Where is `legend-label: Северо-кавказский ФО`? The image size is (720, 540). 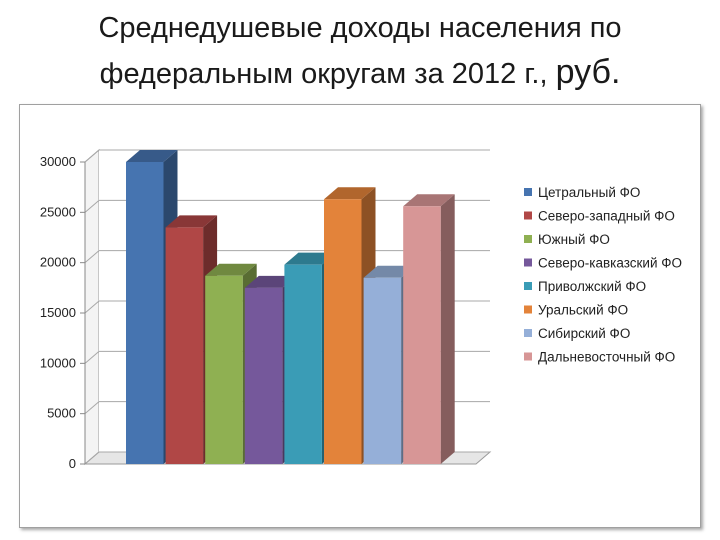
legend-label: Северо-кавказский ФО is located at coordinates (610, 263).